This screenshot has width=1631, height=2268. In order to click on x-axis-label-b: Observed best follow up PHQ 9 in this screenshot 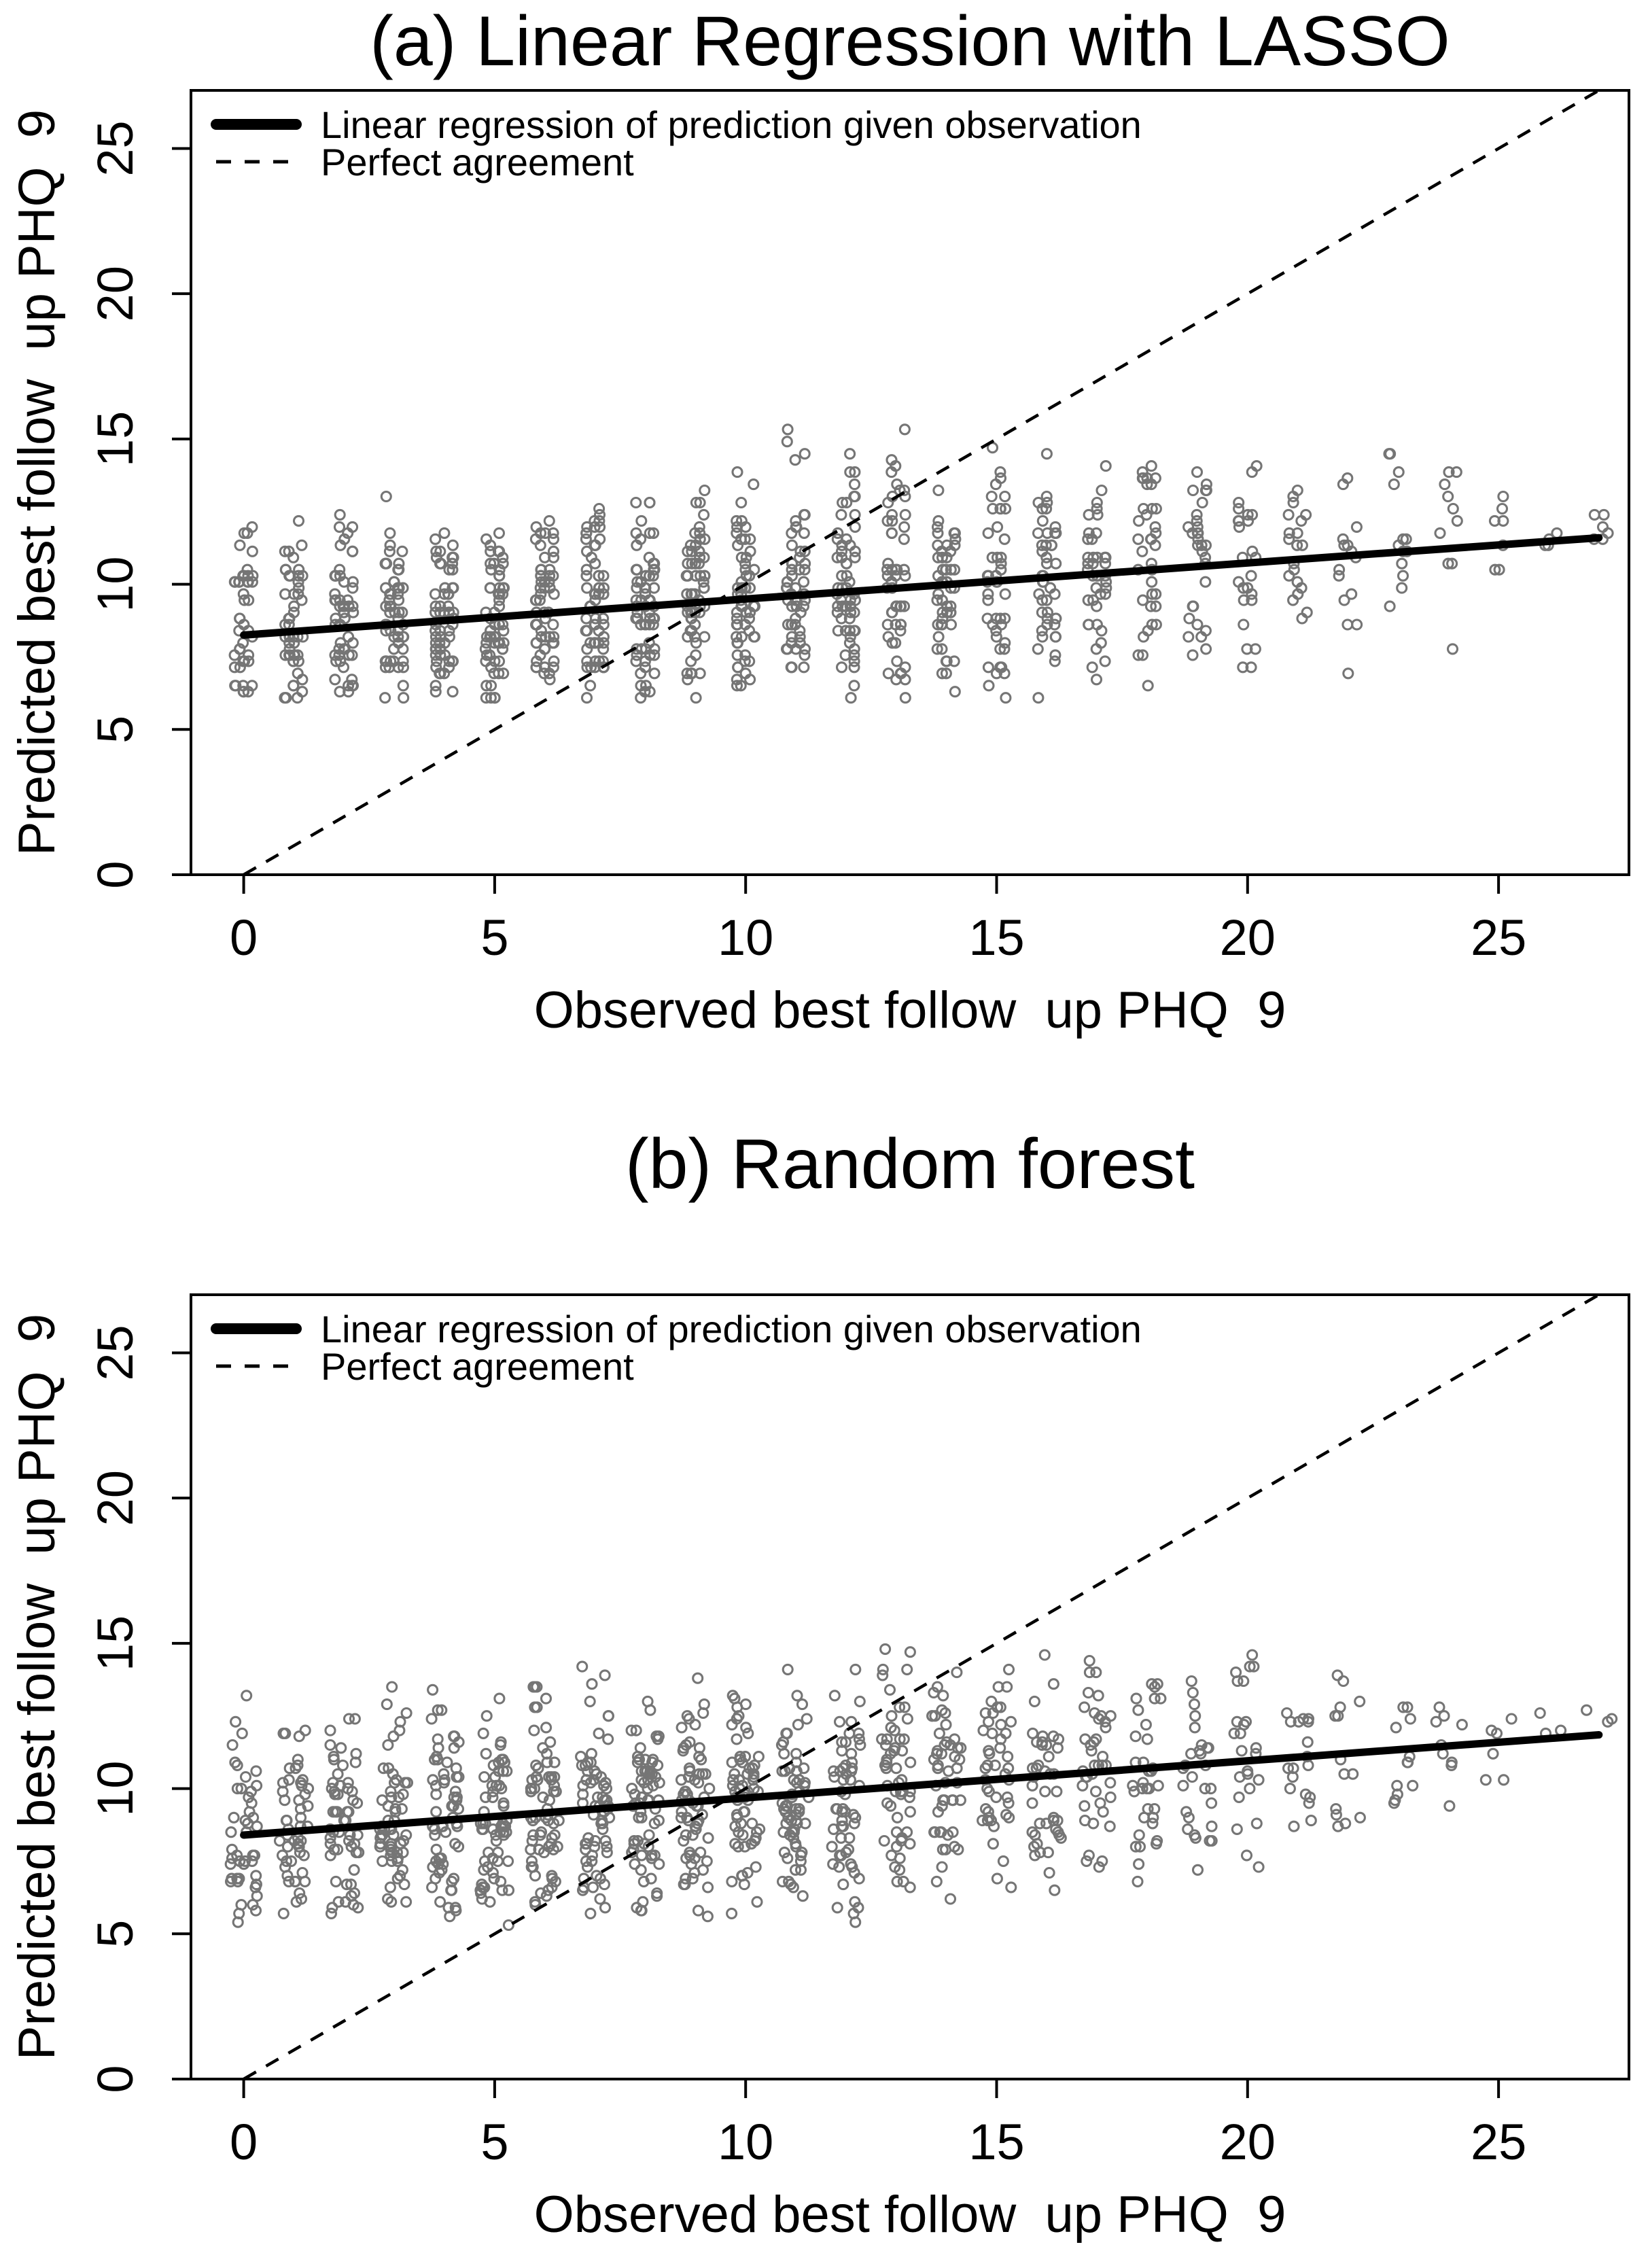, I will do `click(910, 2215)`.